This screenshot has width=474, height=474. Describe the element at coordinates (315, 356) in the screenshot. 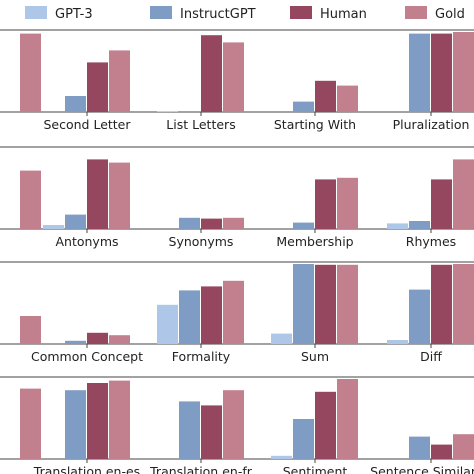

I see `x-tick-label: Sum` at that location.